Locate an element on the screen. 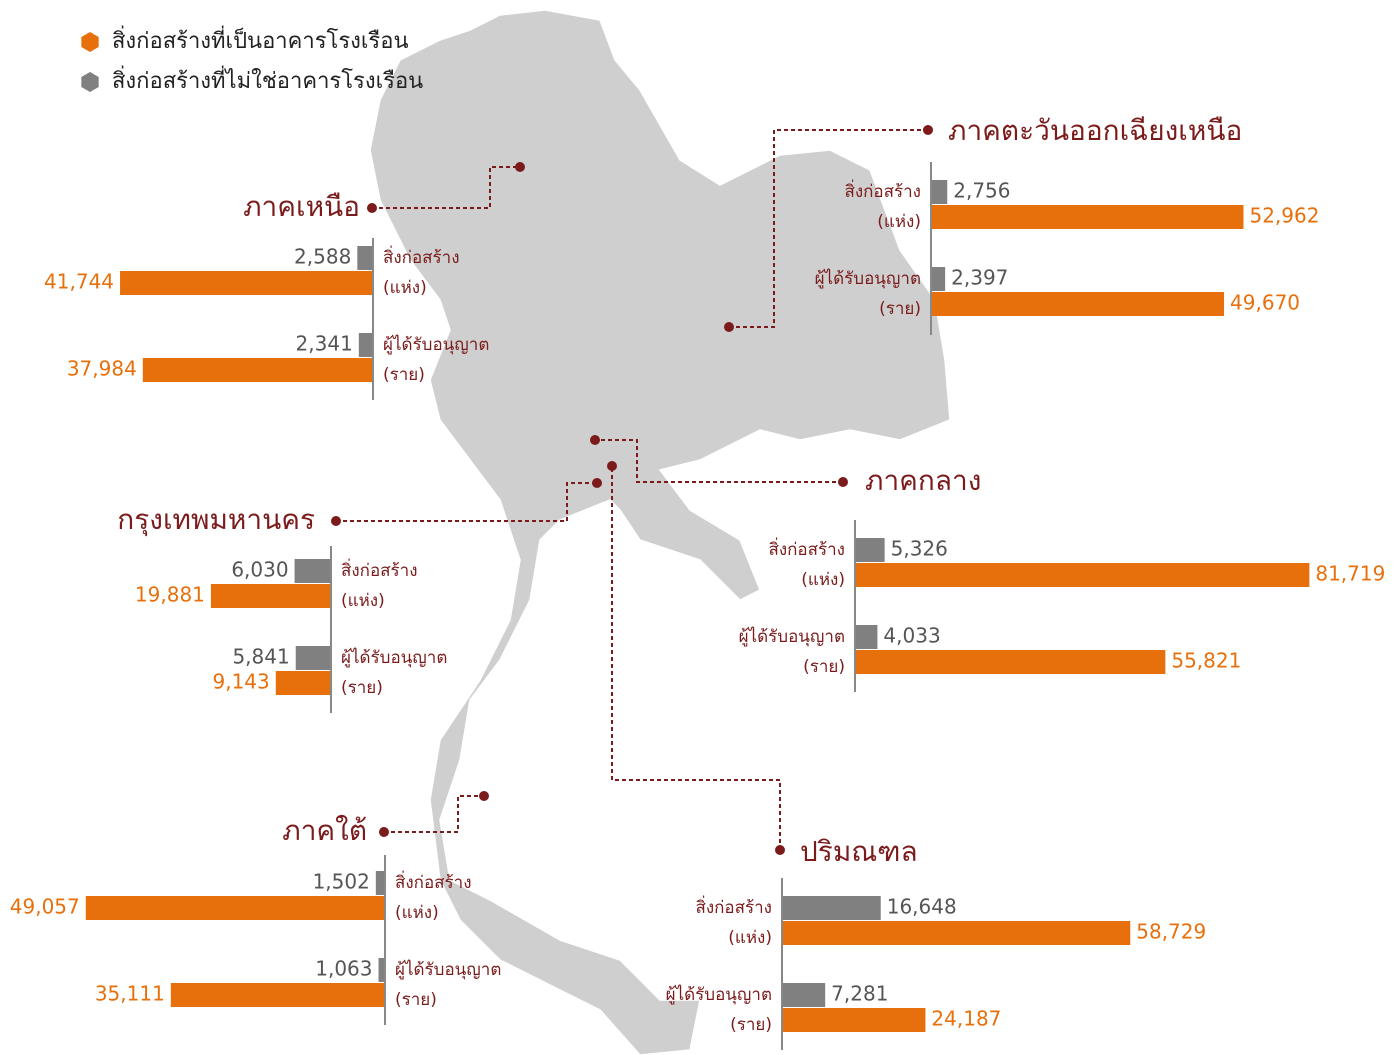 The width and height of the screenshot is (1397, 1055). legend-label: สิ่งก่อสร้างที่เป็นอาคารโรงเรือน is located at coordinates (260, 39).